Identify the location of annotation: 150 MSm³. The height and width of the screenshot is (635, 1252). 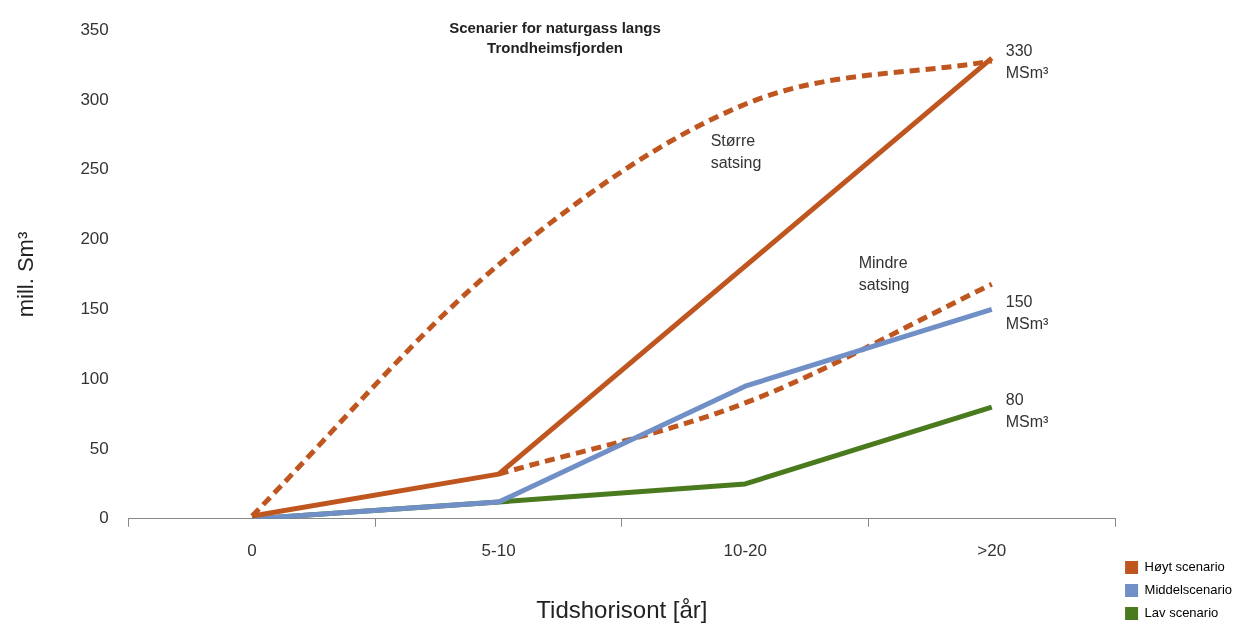
(1027, 312).